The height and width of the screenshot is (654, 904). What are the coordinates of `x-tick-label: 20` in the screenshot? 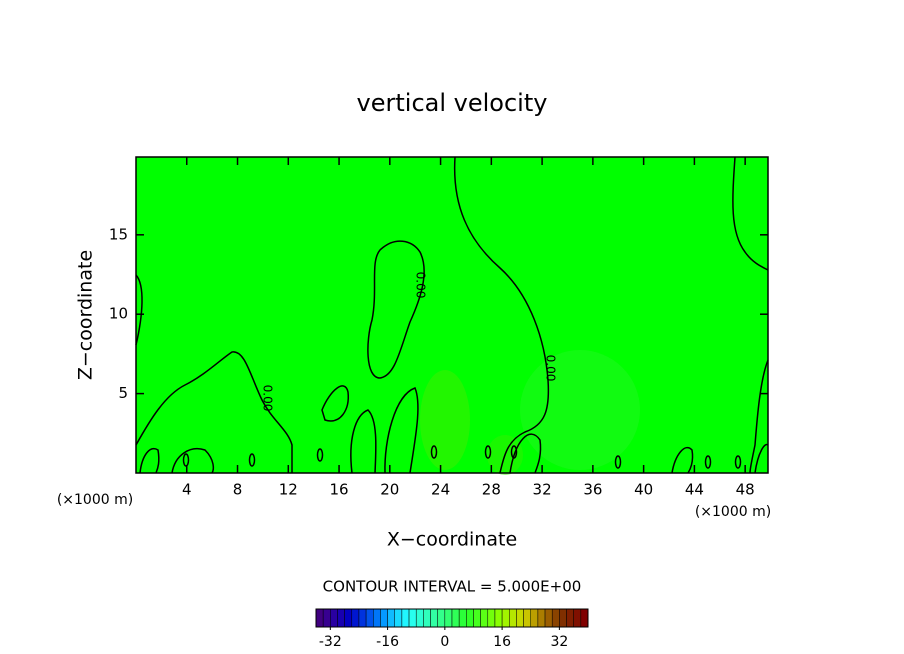 It's located at (389, 490).